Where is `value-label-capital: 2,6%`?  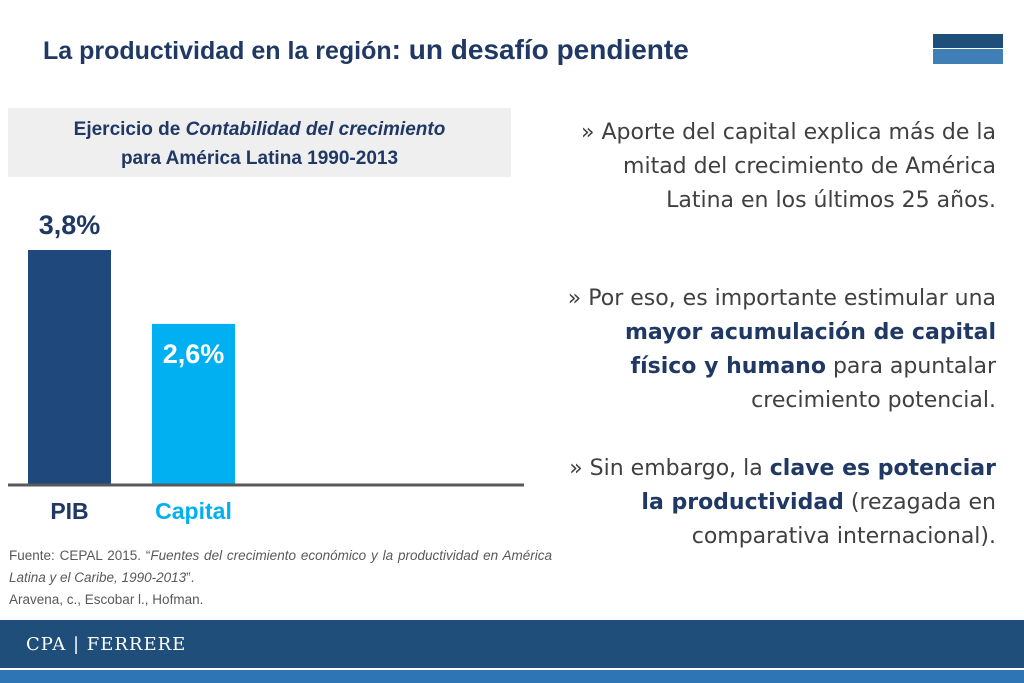 value-label-capital: 2,6% is located at coordinates (194, 354).